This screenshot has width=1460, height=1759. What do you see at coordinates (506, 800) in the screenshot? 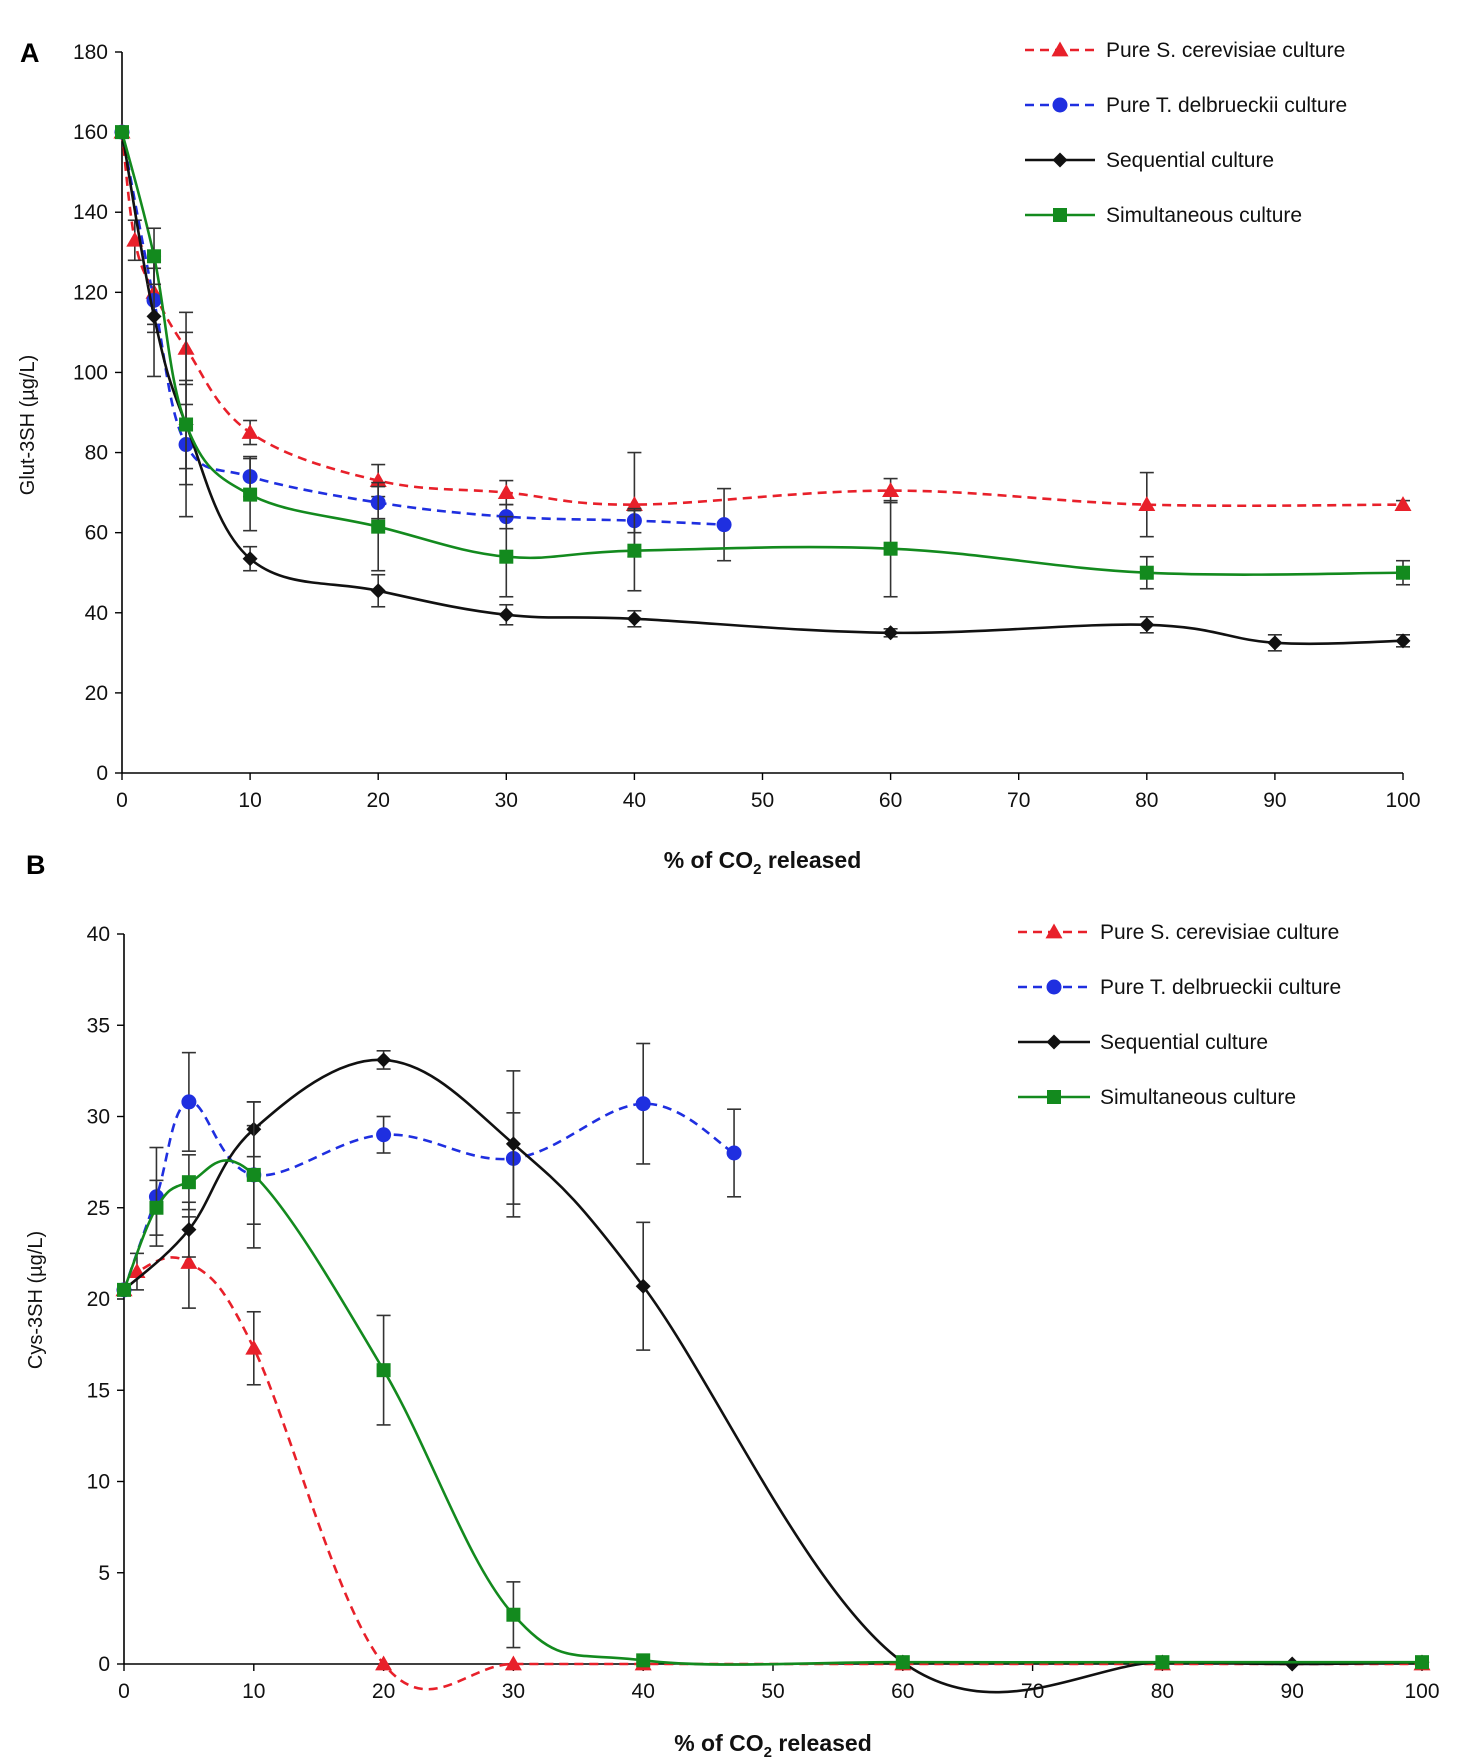
I see `x-tick-label: 30` at bounding box center [506, 800].